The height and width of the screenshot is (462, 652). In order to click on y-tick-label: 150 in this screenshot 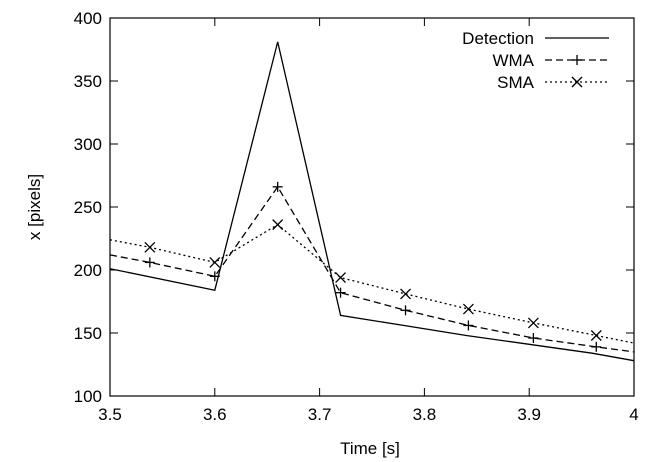, I will do `click(88, 333)`.